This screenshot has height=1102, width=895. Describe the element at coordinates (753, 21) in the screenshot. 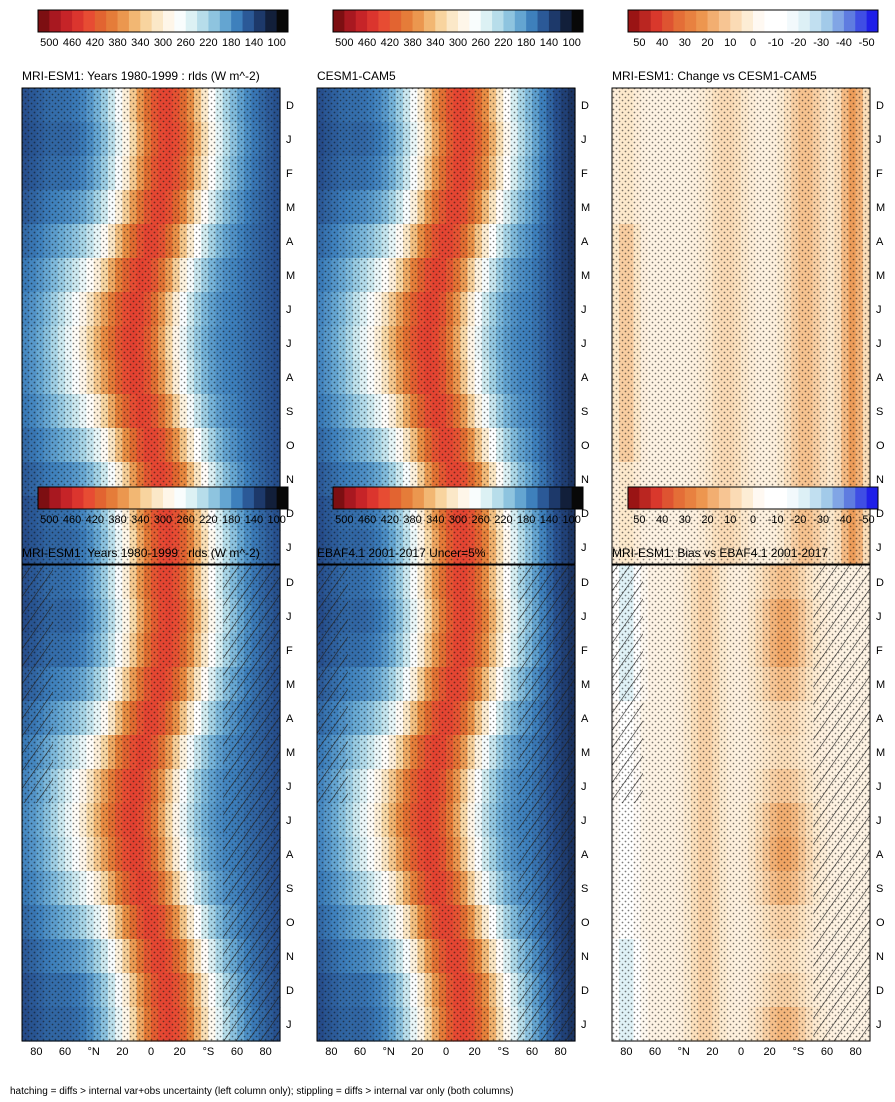

I see `colorbar-frame` at that location.